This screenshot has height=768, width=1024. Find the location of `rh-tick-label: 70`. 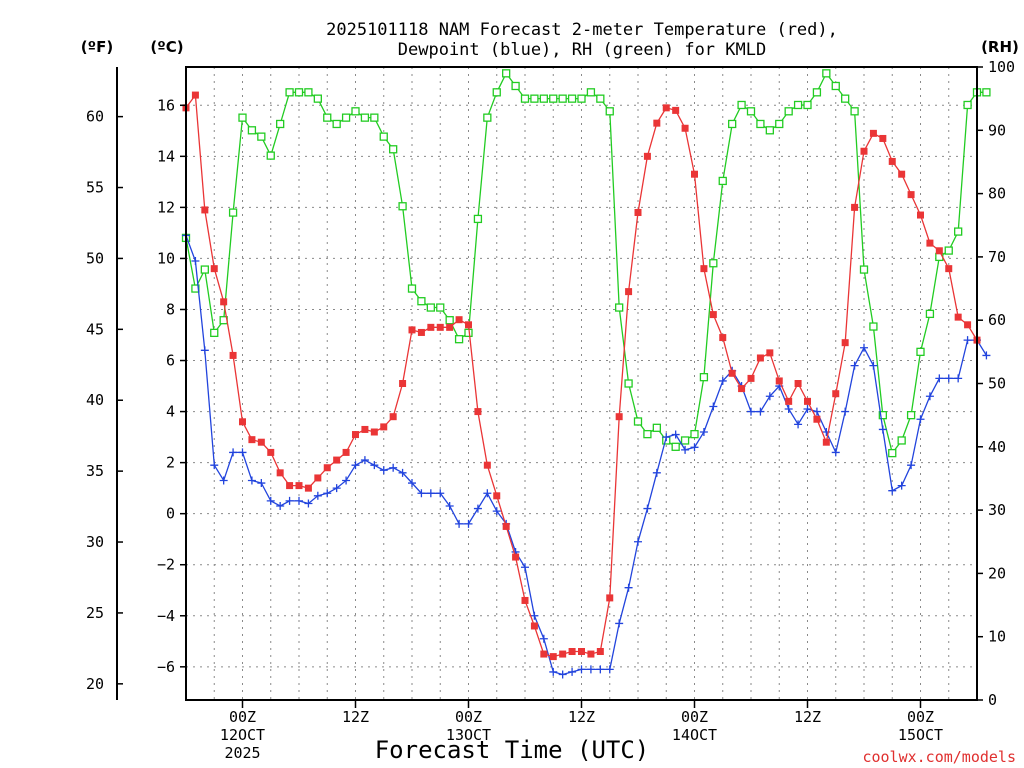

rh-tick-label: 70 is located at coordinates (997, 257).